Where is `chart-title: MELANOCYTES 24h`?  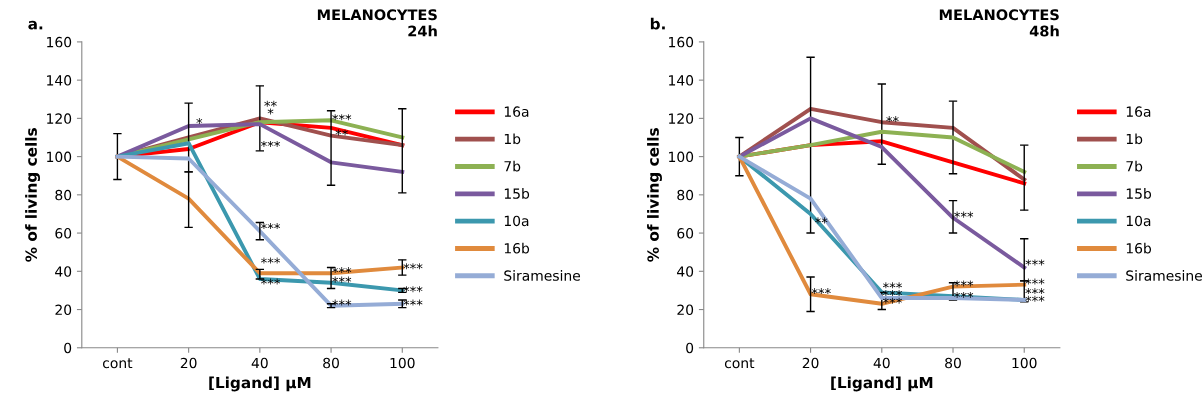 chart-title: MELANOCYTES 24h is located at coordinates (377, 23).